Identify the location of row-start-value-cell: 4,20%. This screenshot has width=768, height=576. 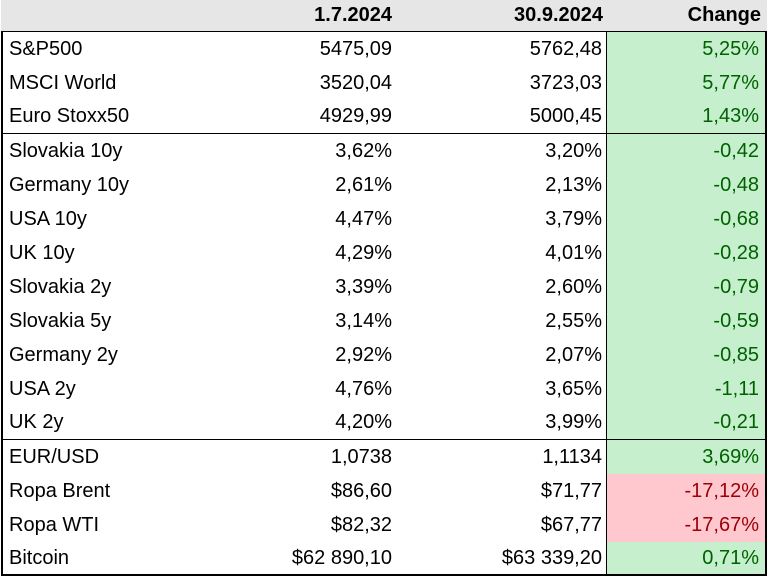
(363, 422).